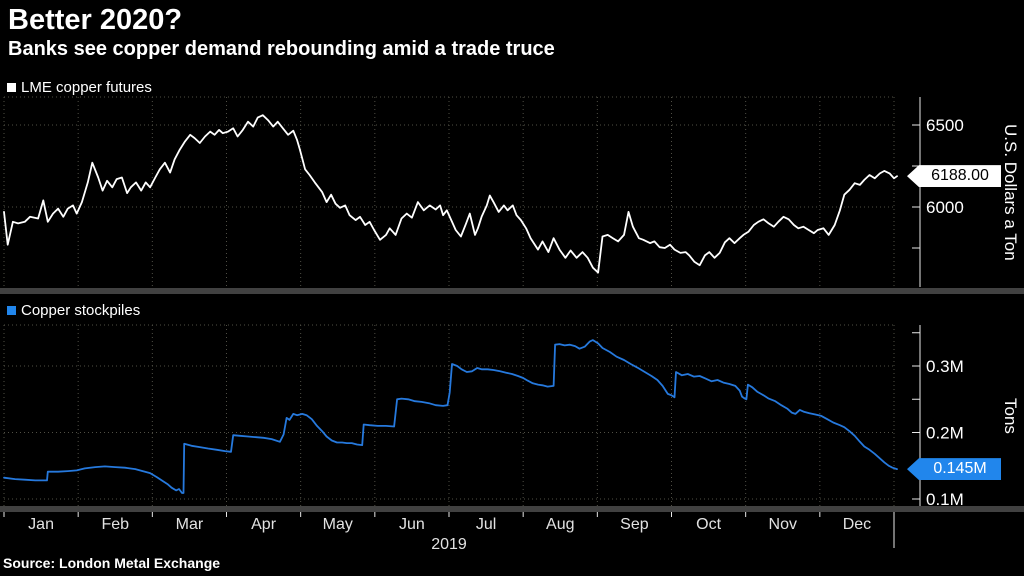 The image size is (1024, 576). What do you see at coordinates (412, 524) in the screenshot?
I see `month-label: Jun` at bounding box center [412, 524].